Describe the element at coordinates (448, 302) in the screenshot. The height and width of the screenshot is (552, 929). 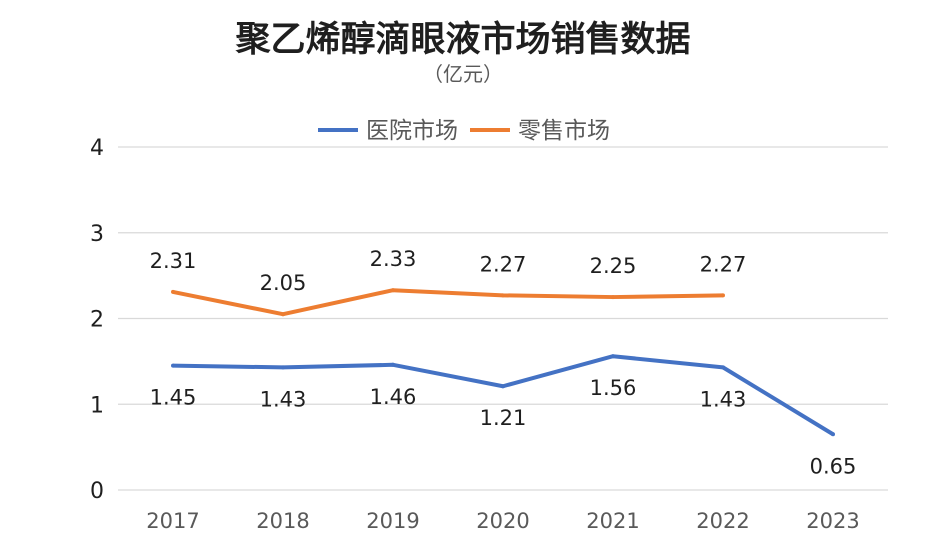
I see `series-2-line` at that location.